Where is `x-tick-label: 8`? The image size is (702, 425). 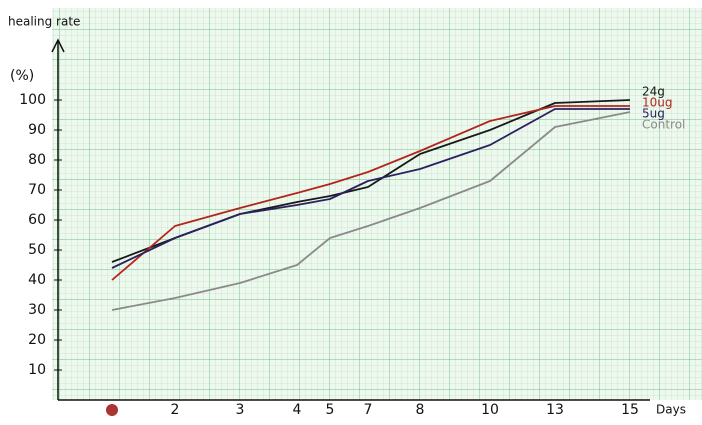
x-tick-label: 8 is located at coordinates (420, 410).